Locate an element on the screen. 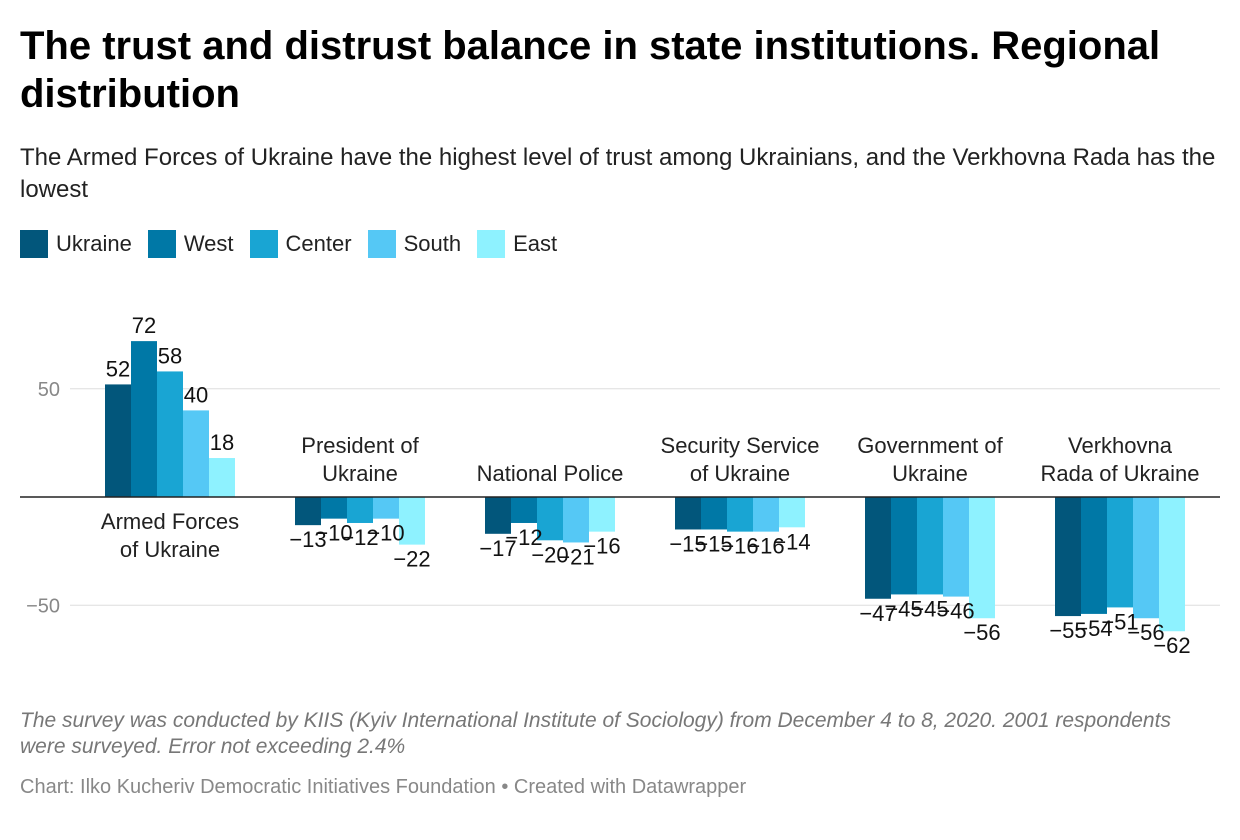  data-label-armed-forces-of-ukraine-center: 58 is located at coordinates (170, 355).